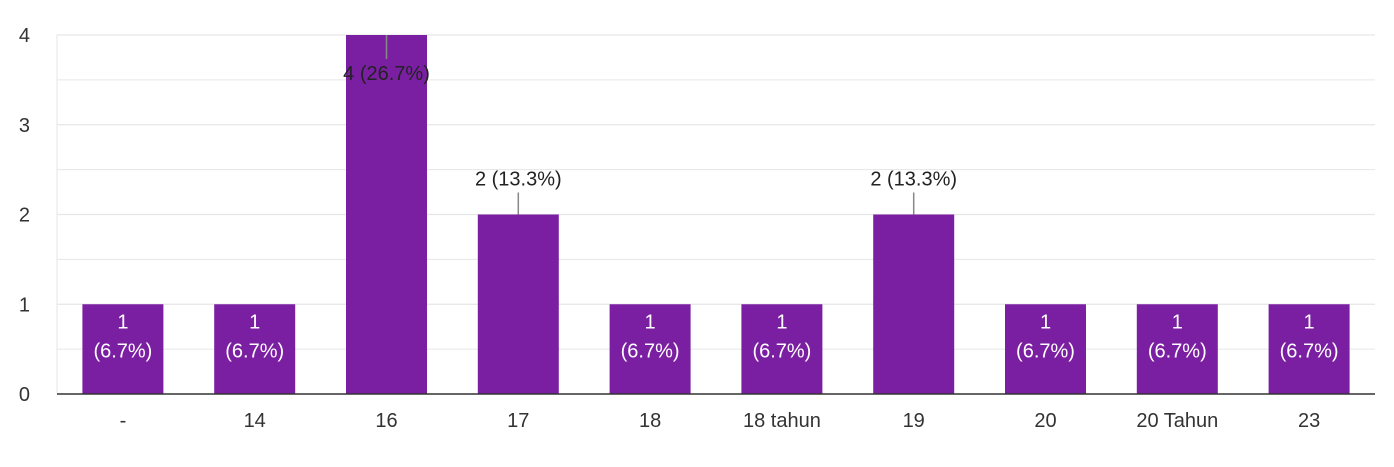 This screenshot has height=467, width=1394. I want to click on x-axis-ticks: - 14 16 17 18 18 tahun 19 20 20 Tahun 23, so click(720, 421).